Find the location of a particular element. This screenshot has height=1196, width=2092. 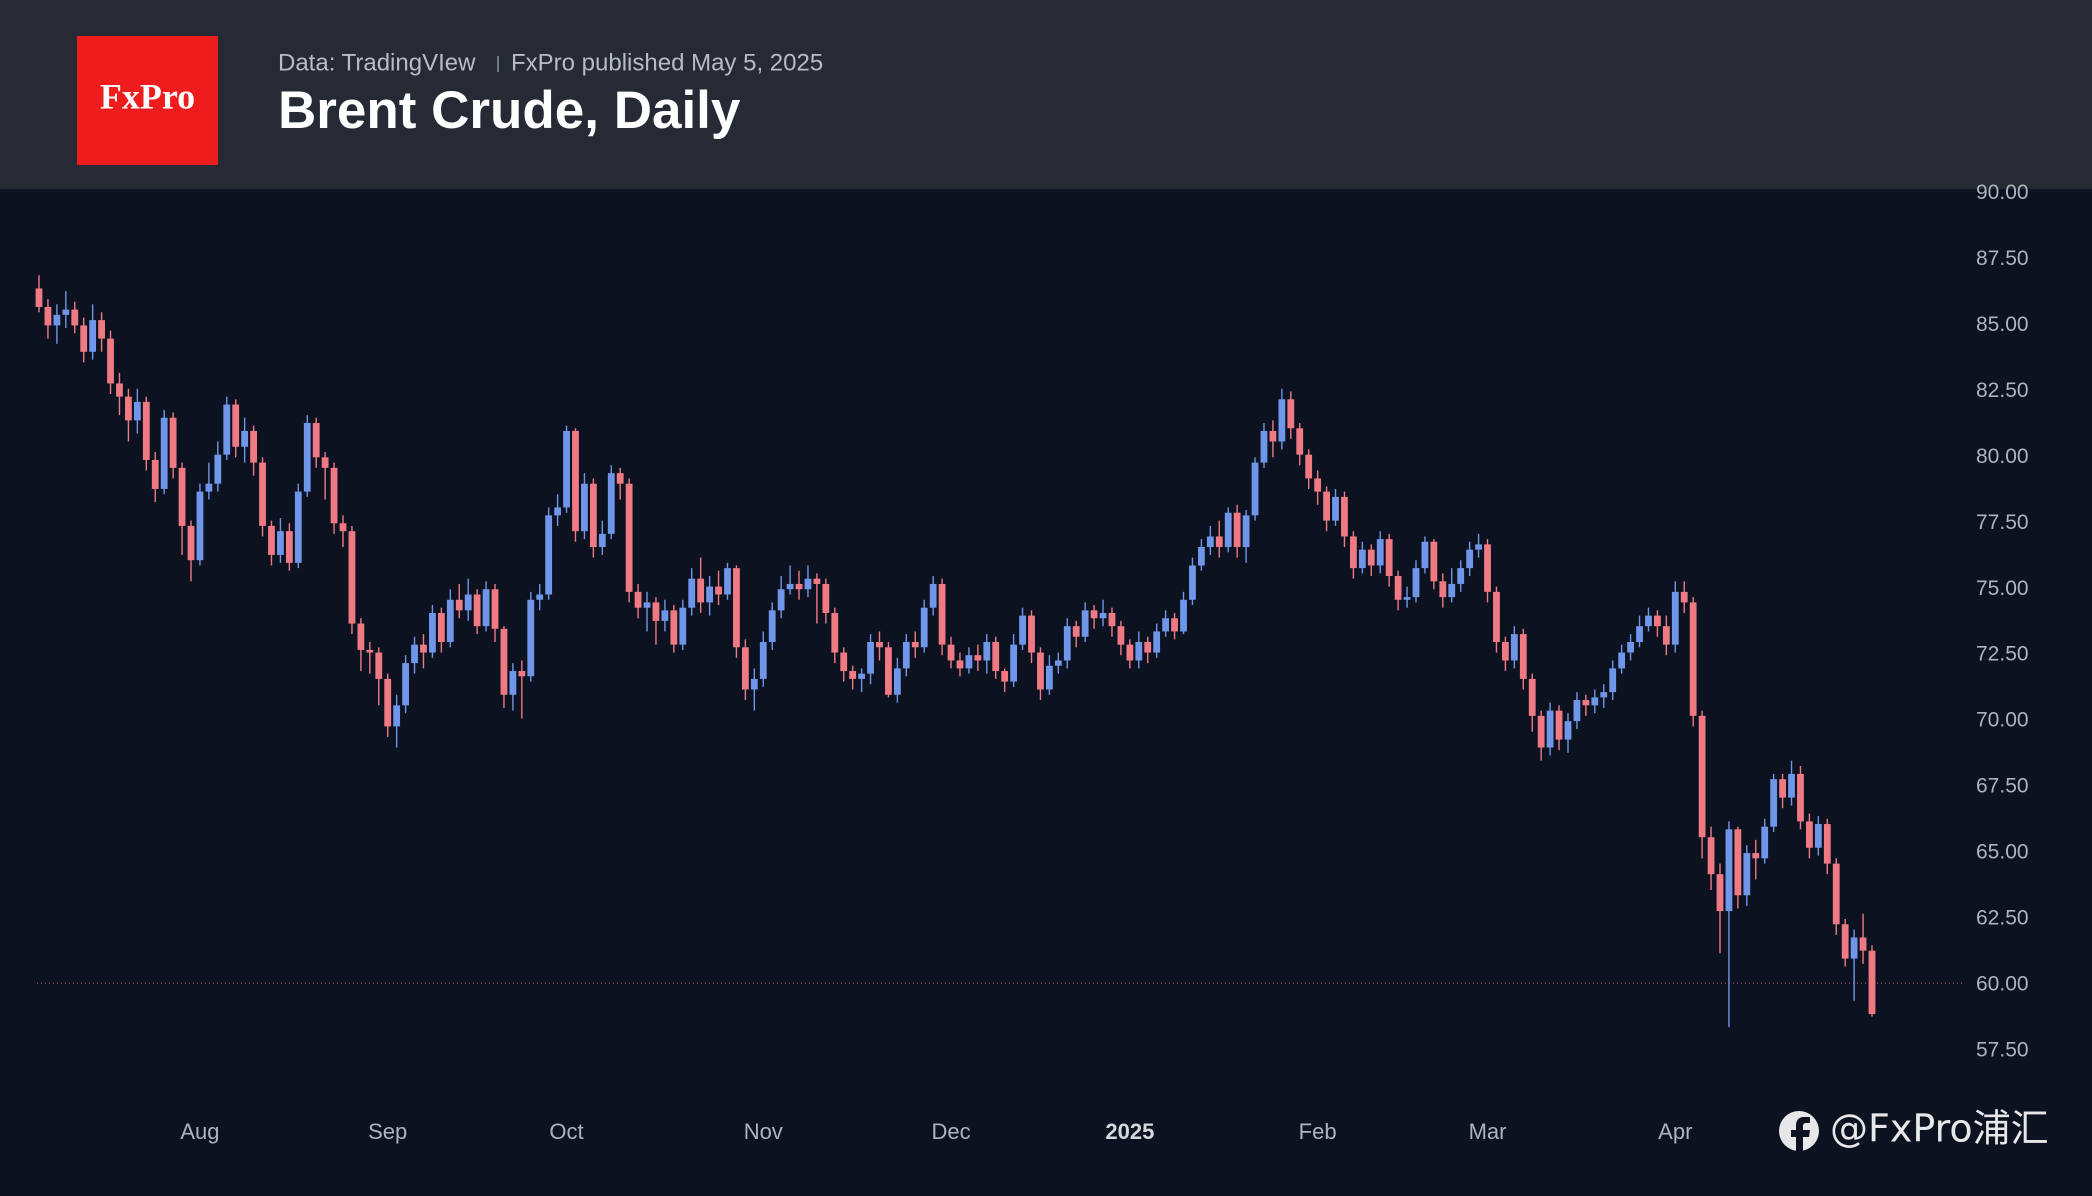

x-tick-label: Sep is located at coordinates (387, 1131).